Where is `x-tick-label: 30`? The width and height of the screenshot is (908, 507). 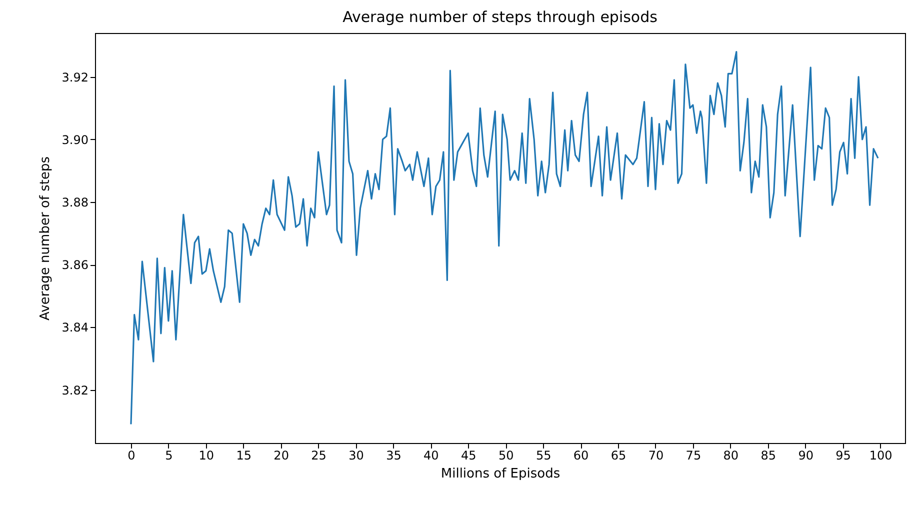 x-tick-label: 30 is located at coordinates (356, 455).